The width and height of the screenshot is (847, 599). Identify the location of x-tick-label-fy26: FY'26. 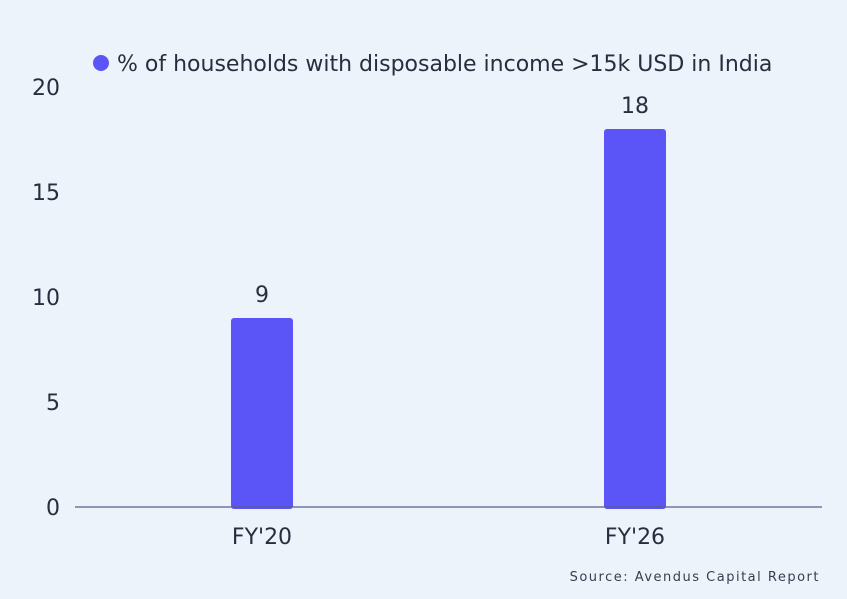
(635, 537).